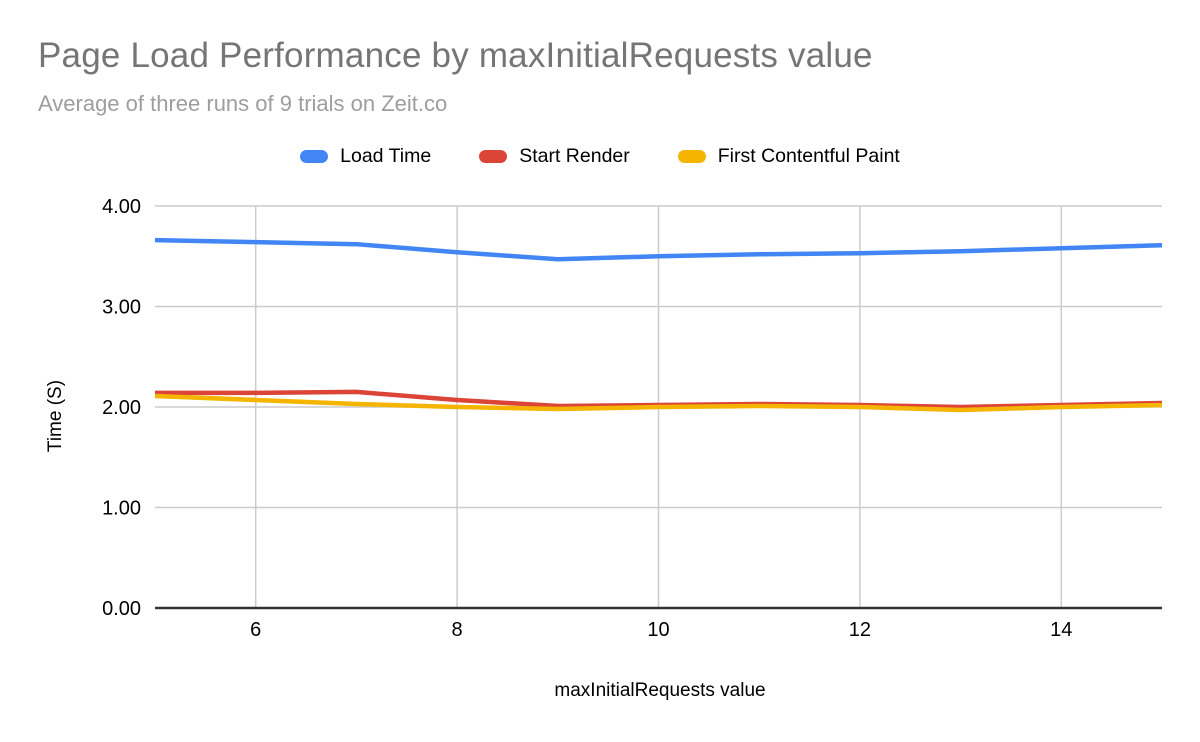 Image resolution: width=1200 pixels, height=742 pixels. What do you see at coordinates (658, 630) in the screenshot?
I see `x-tick-label: 10` at bounding box center [658, 630].